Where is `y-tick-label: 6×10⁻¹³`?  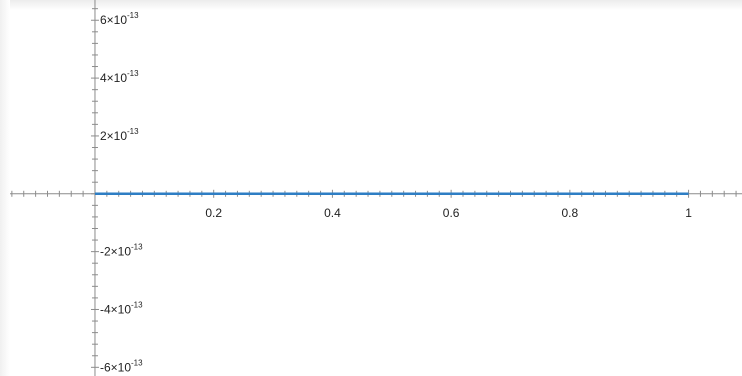 y-tick-label: 6×10⁻¹³ is located at coordinates (119, 19).